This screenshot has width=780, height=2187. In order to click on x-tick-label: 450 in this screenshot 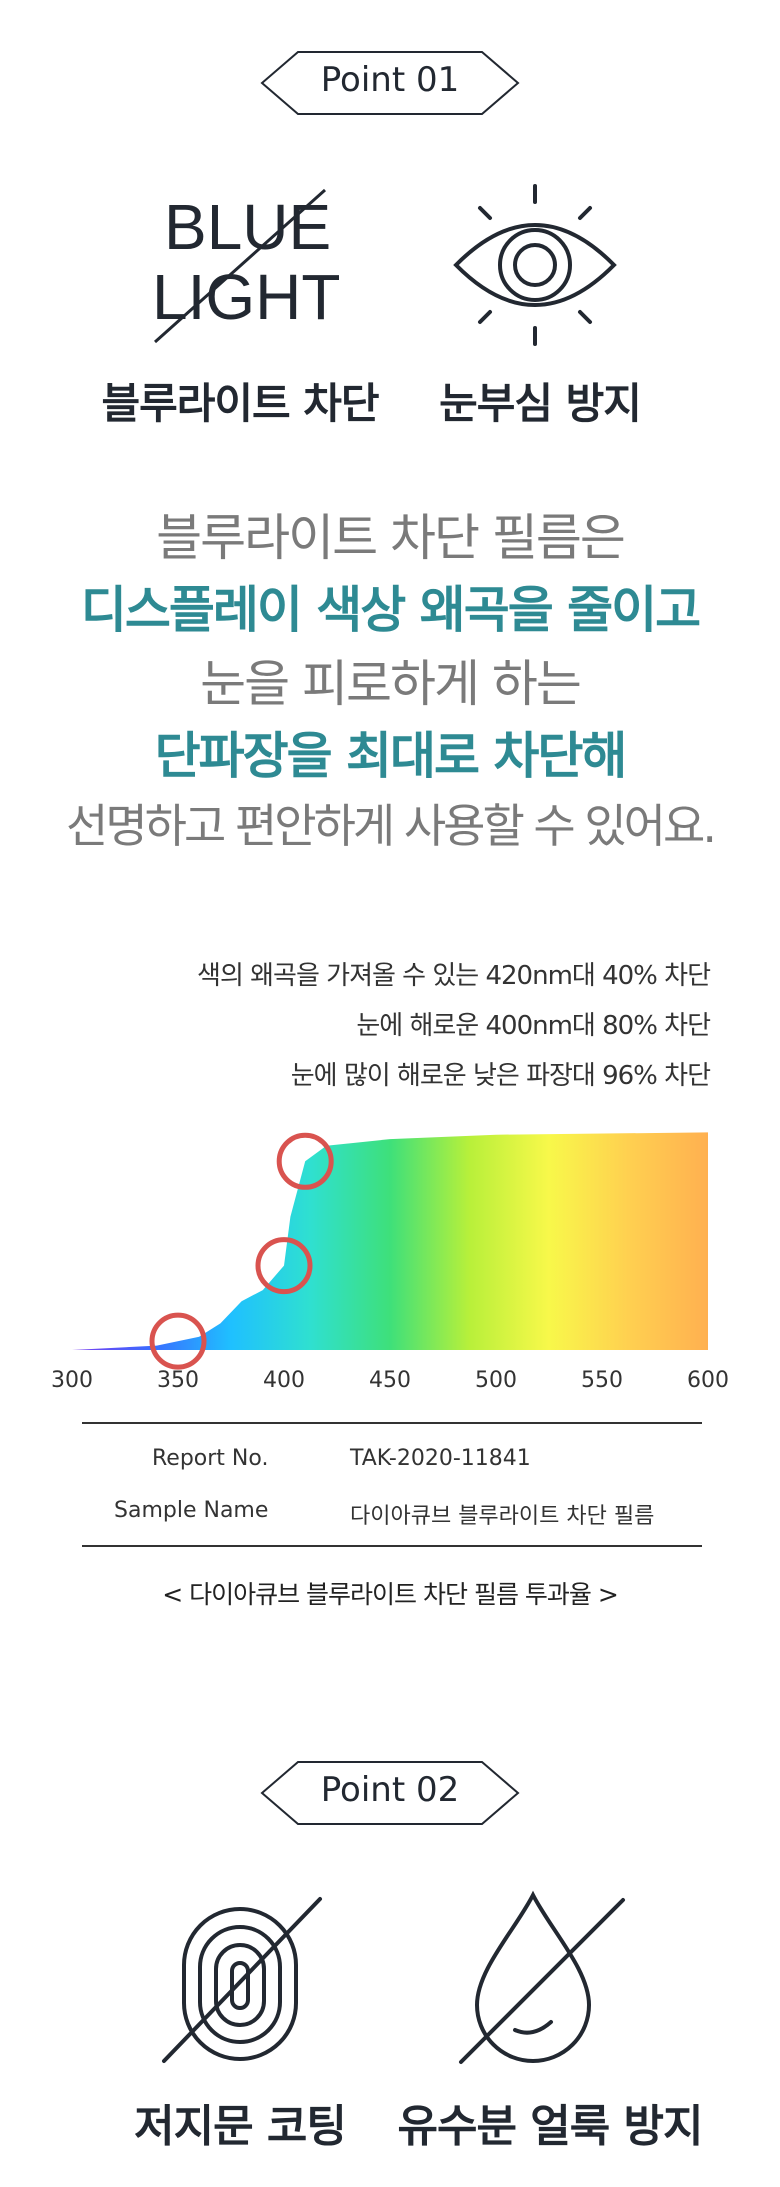, I will do `click(390, 1380)`.